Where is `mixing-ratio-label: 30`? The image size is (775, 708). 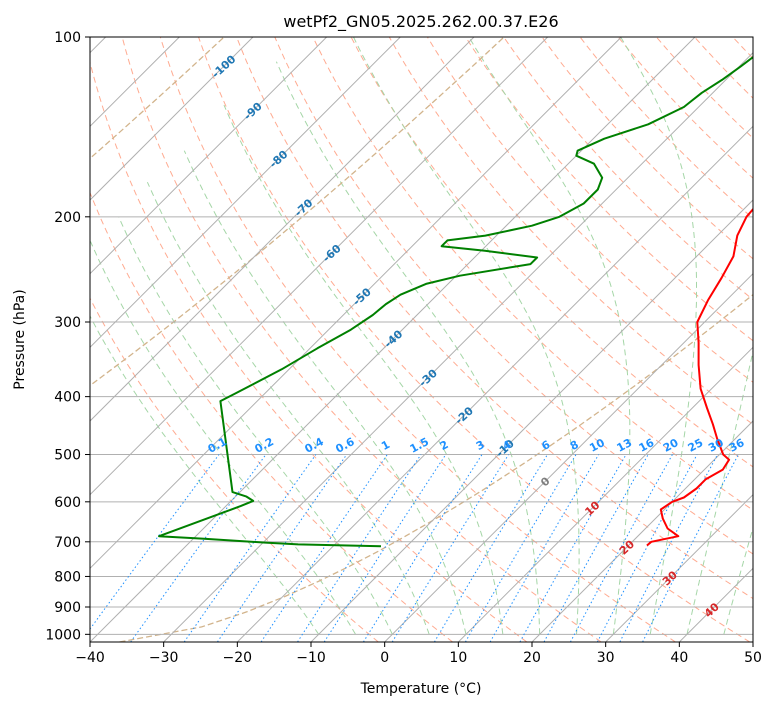 mixing-ratio-label: 30 is located at coordinates (716, 445).